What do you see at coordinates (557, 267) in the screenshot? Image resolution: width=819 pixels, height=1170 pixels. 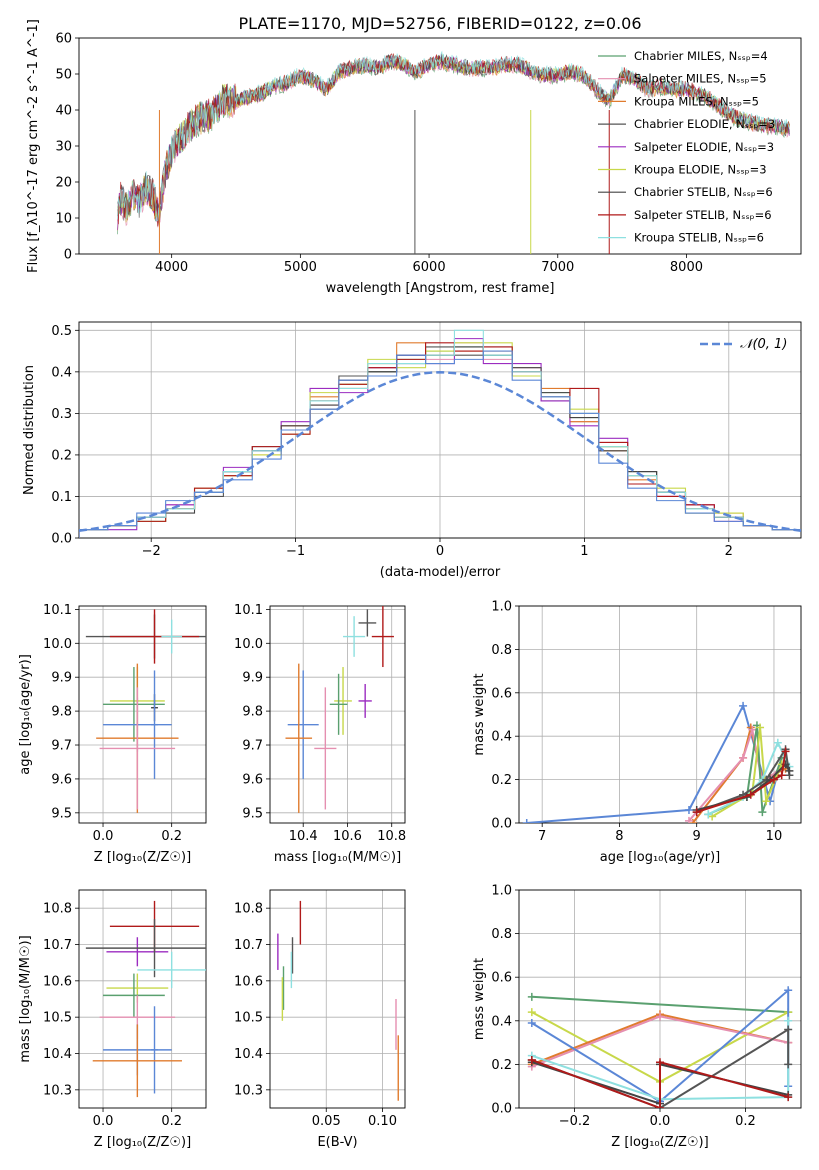 I see `x-tick-label: 7000` at bounding box center [557, 267].